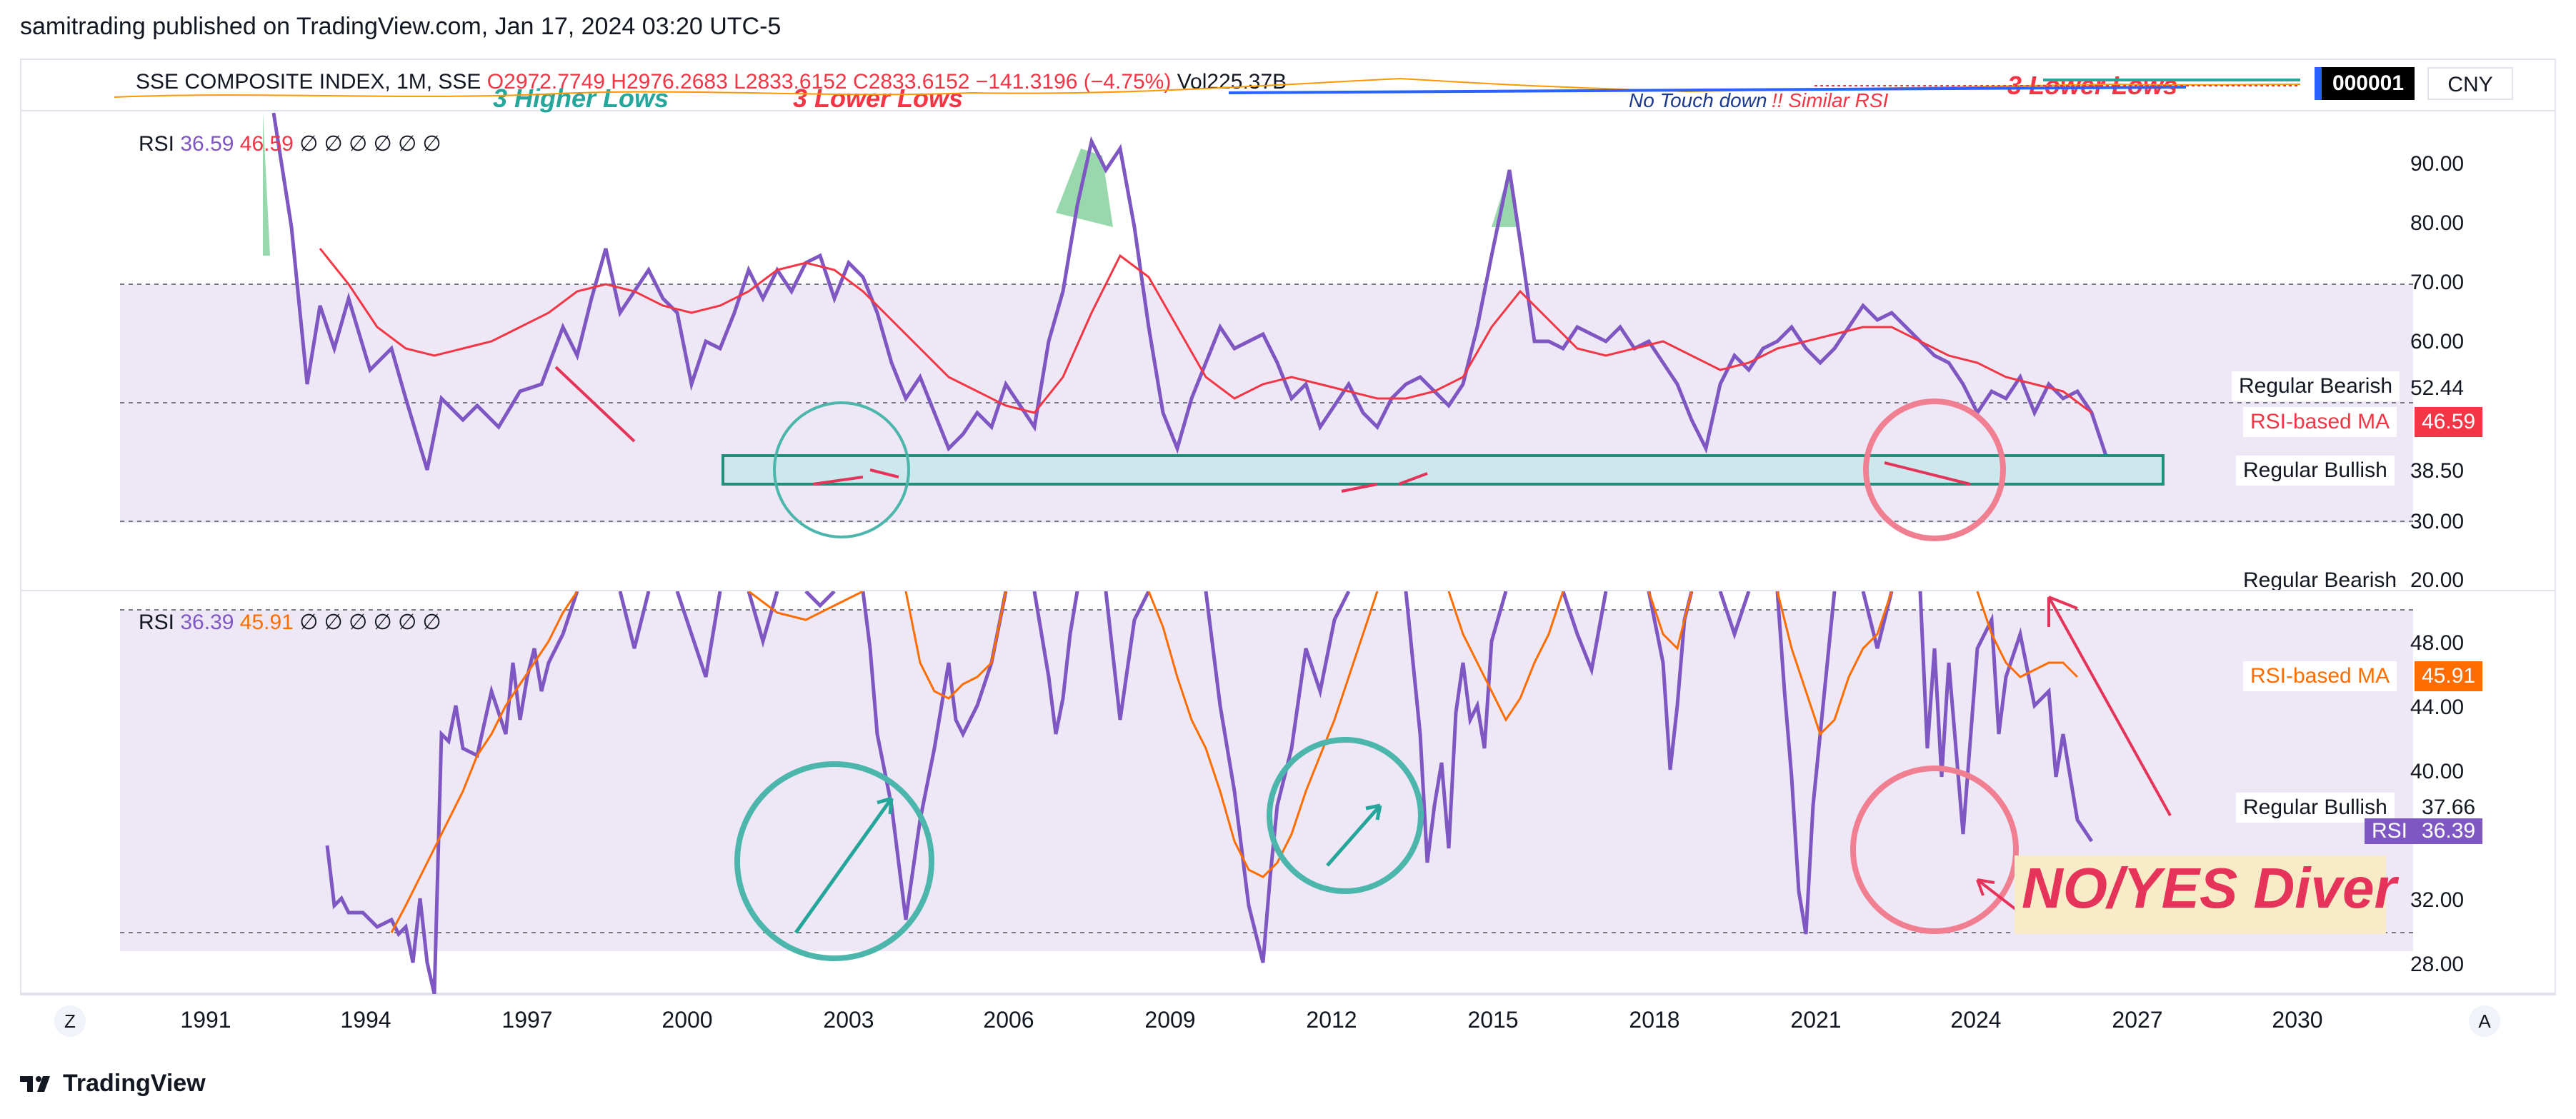  What do you see at coordinates (2209, 888) in the screenshot?
I see `noyes-text: NO/YES Diver` at bounding box center [2209, 888].